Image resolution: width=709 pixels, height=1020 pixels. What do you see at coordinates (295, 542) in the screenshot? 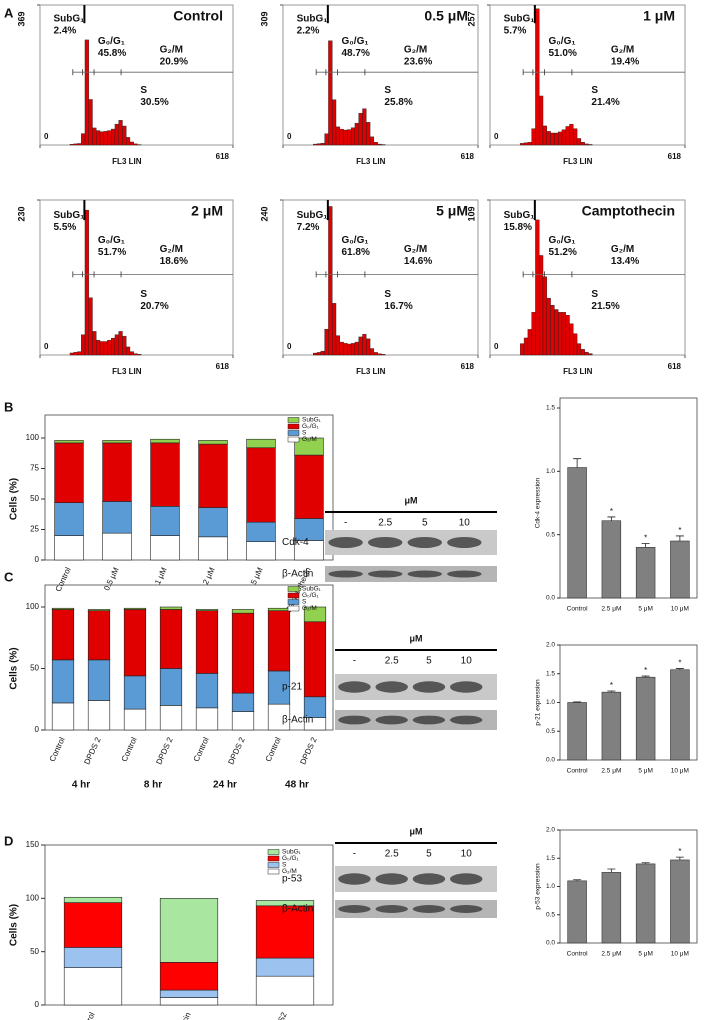
I see `blot-row-label: Cdk-4` at bounding box center [295, 542].